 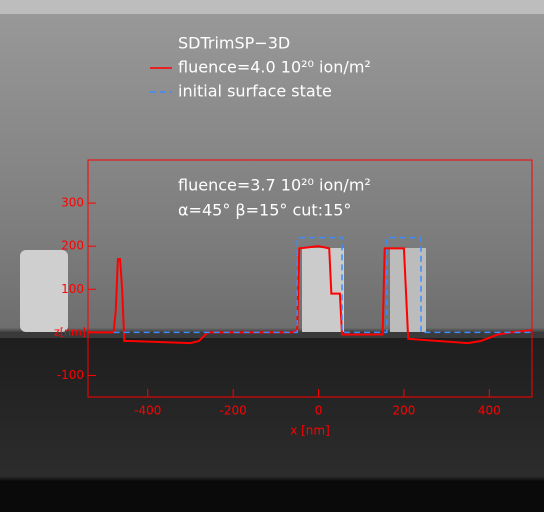 I want to click on x-tick-label: -200, so click(x=233, y=411).